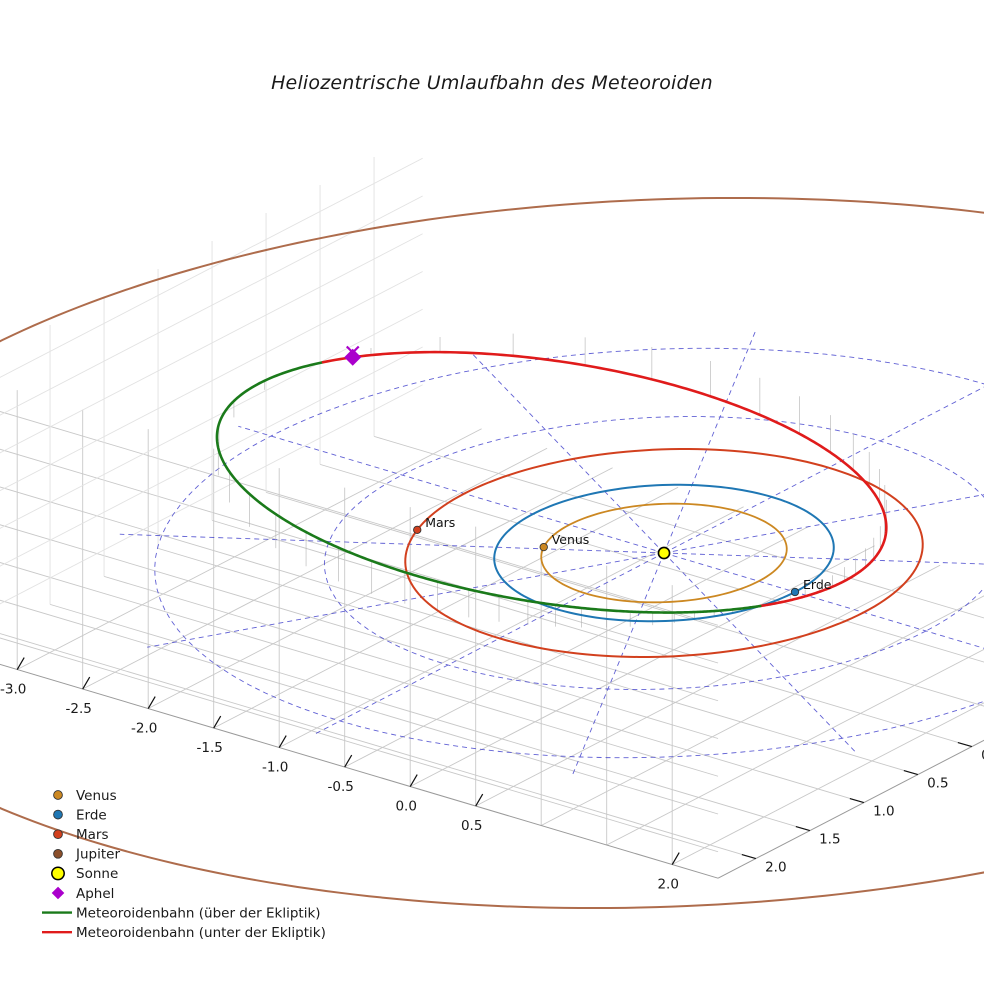 This screenshot has width=984, height=984. Describe the element at coordinates (405, 807) in the screenshot. I see `x-tick-label: 0.0` at that location.